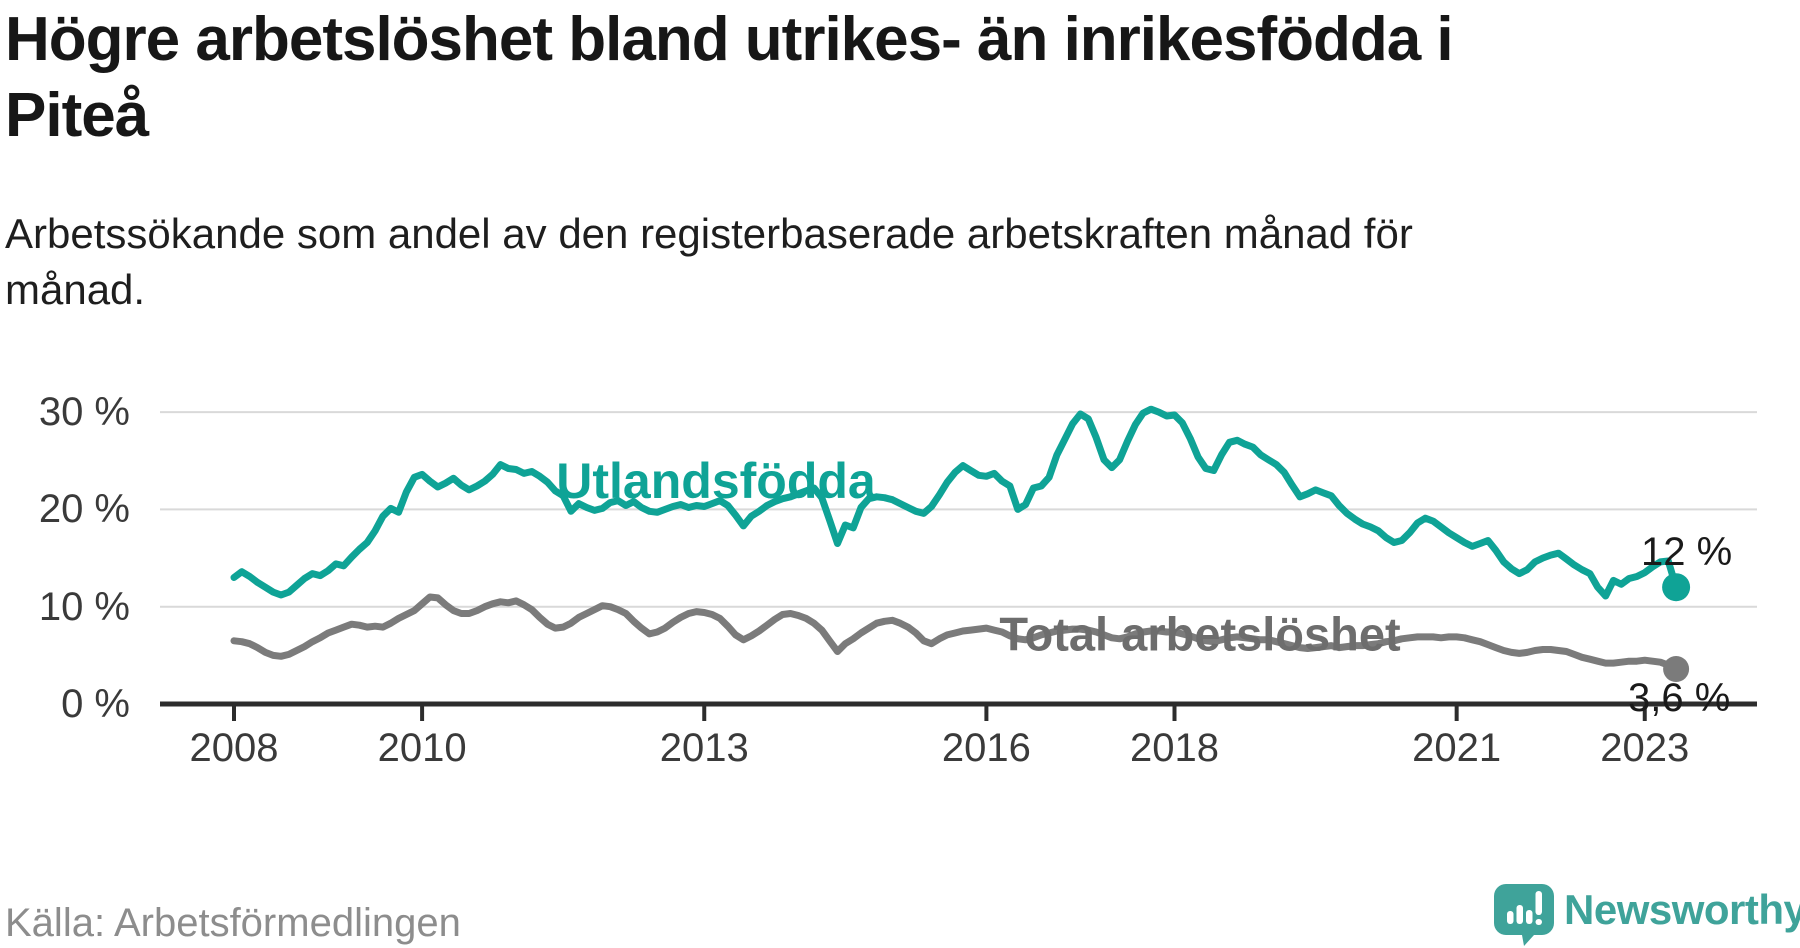  What do you see at coordinates (986, 748) in the screenshot?
I see `x-axis-tick-label: 2016` at bounding box center [986, 748].